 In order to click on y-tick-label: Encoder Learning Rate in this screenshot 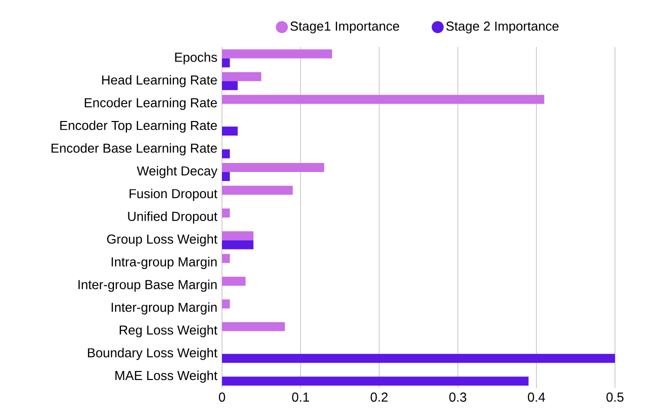, I will do `click(150, 104)`.